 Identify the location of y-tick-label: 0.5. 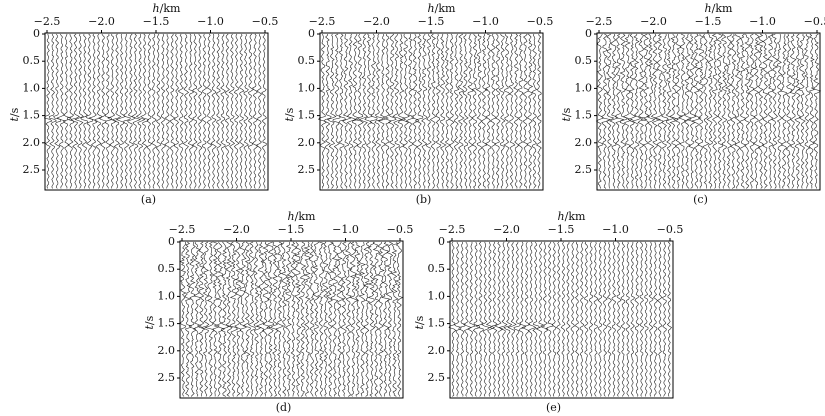
(437, 268).